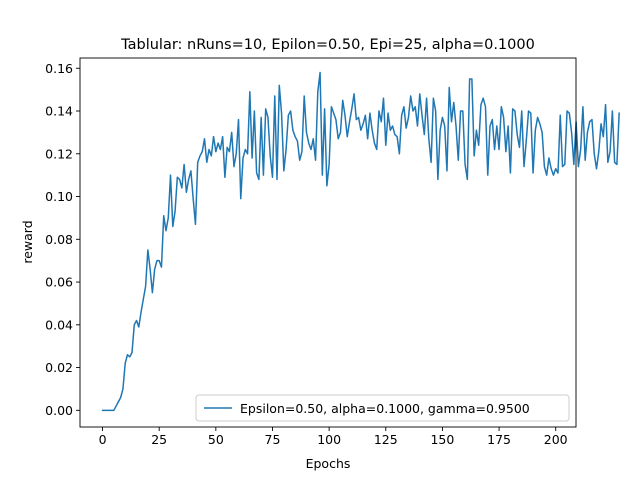 Image resolution: width=640 pixels, height=484 pixels. I want to click on x-tick-label: 175, so click(499, 439).